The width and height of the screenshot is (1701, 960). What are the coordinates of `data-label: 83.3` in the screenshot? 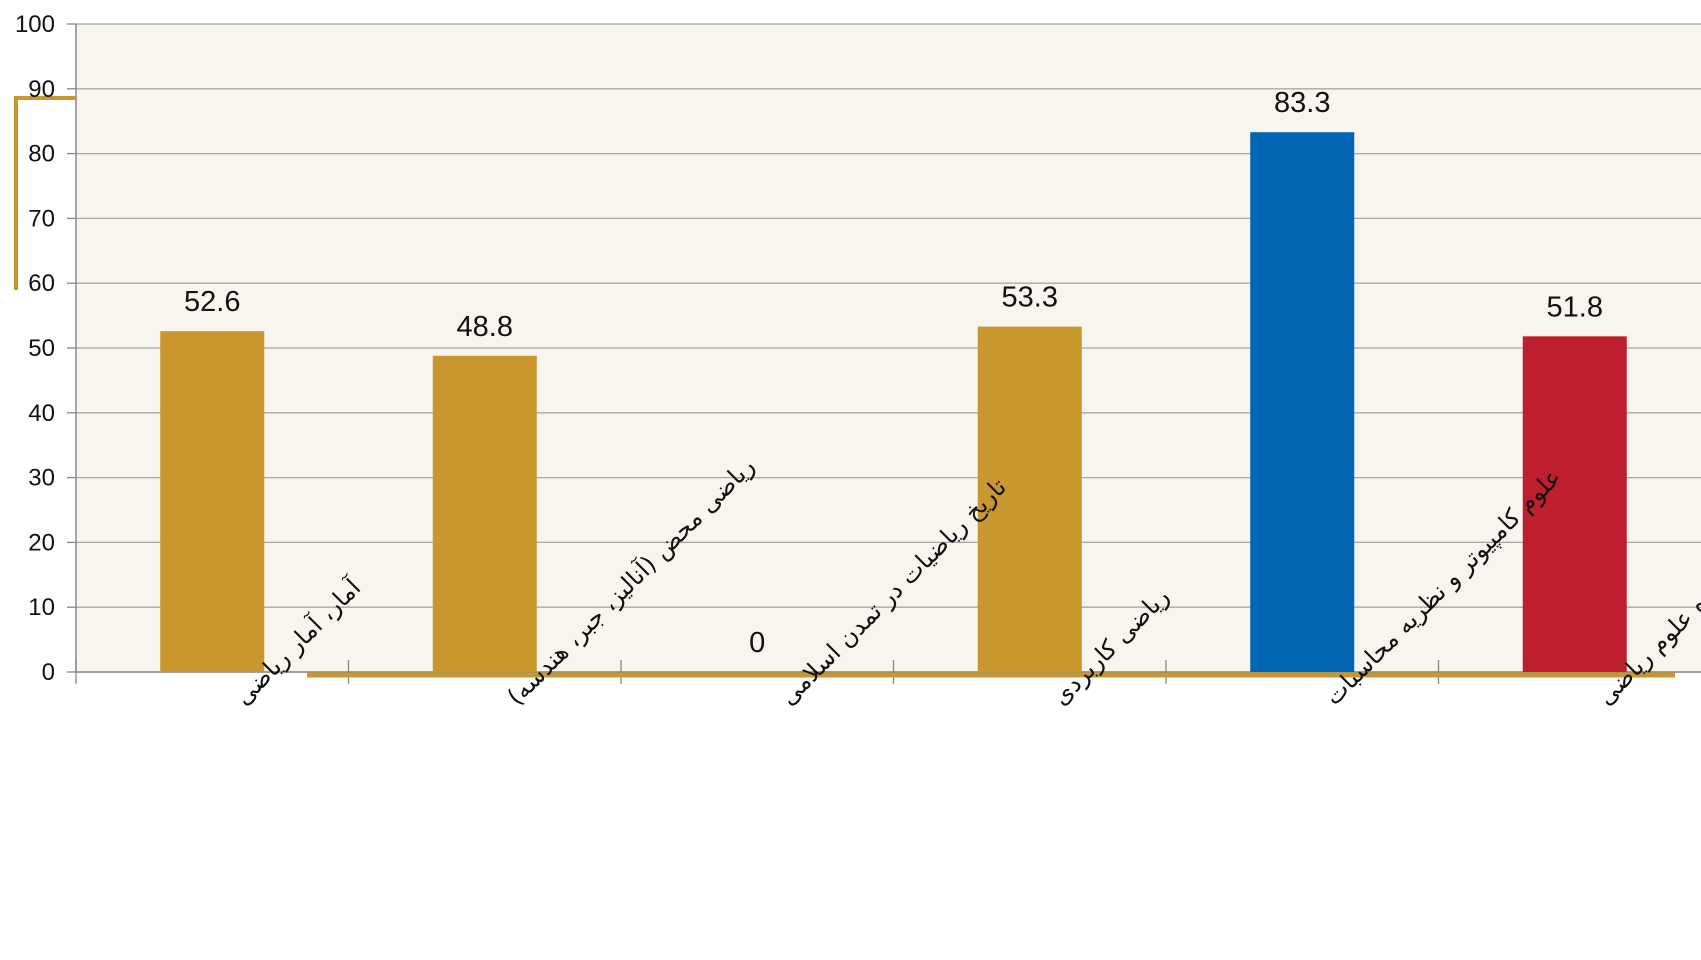 It's located at (1302, 103).